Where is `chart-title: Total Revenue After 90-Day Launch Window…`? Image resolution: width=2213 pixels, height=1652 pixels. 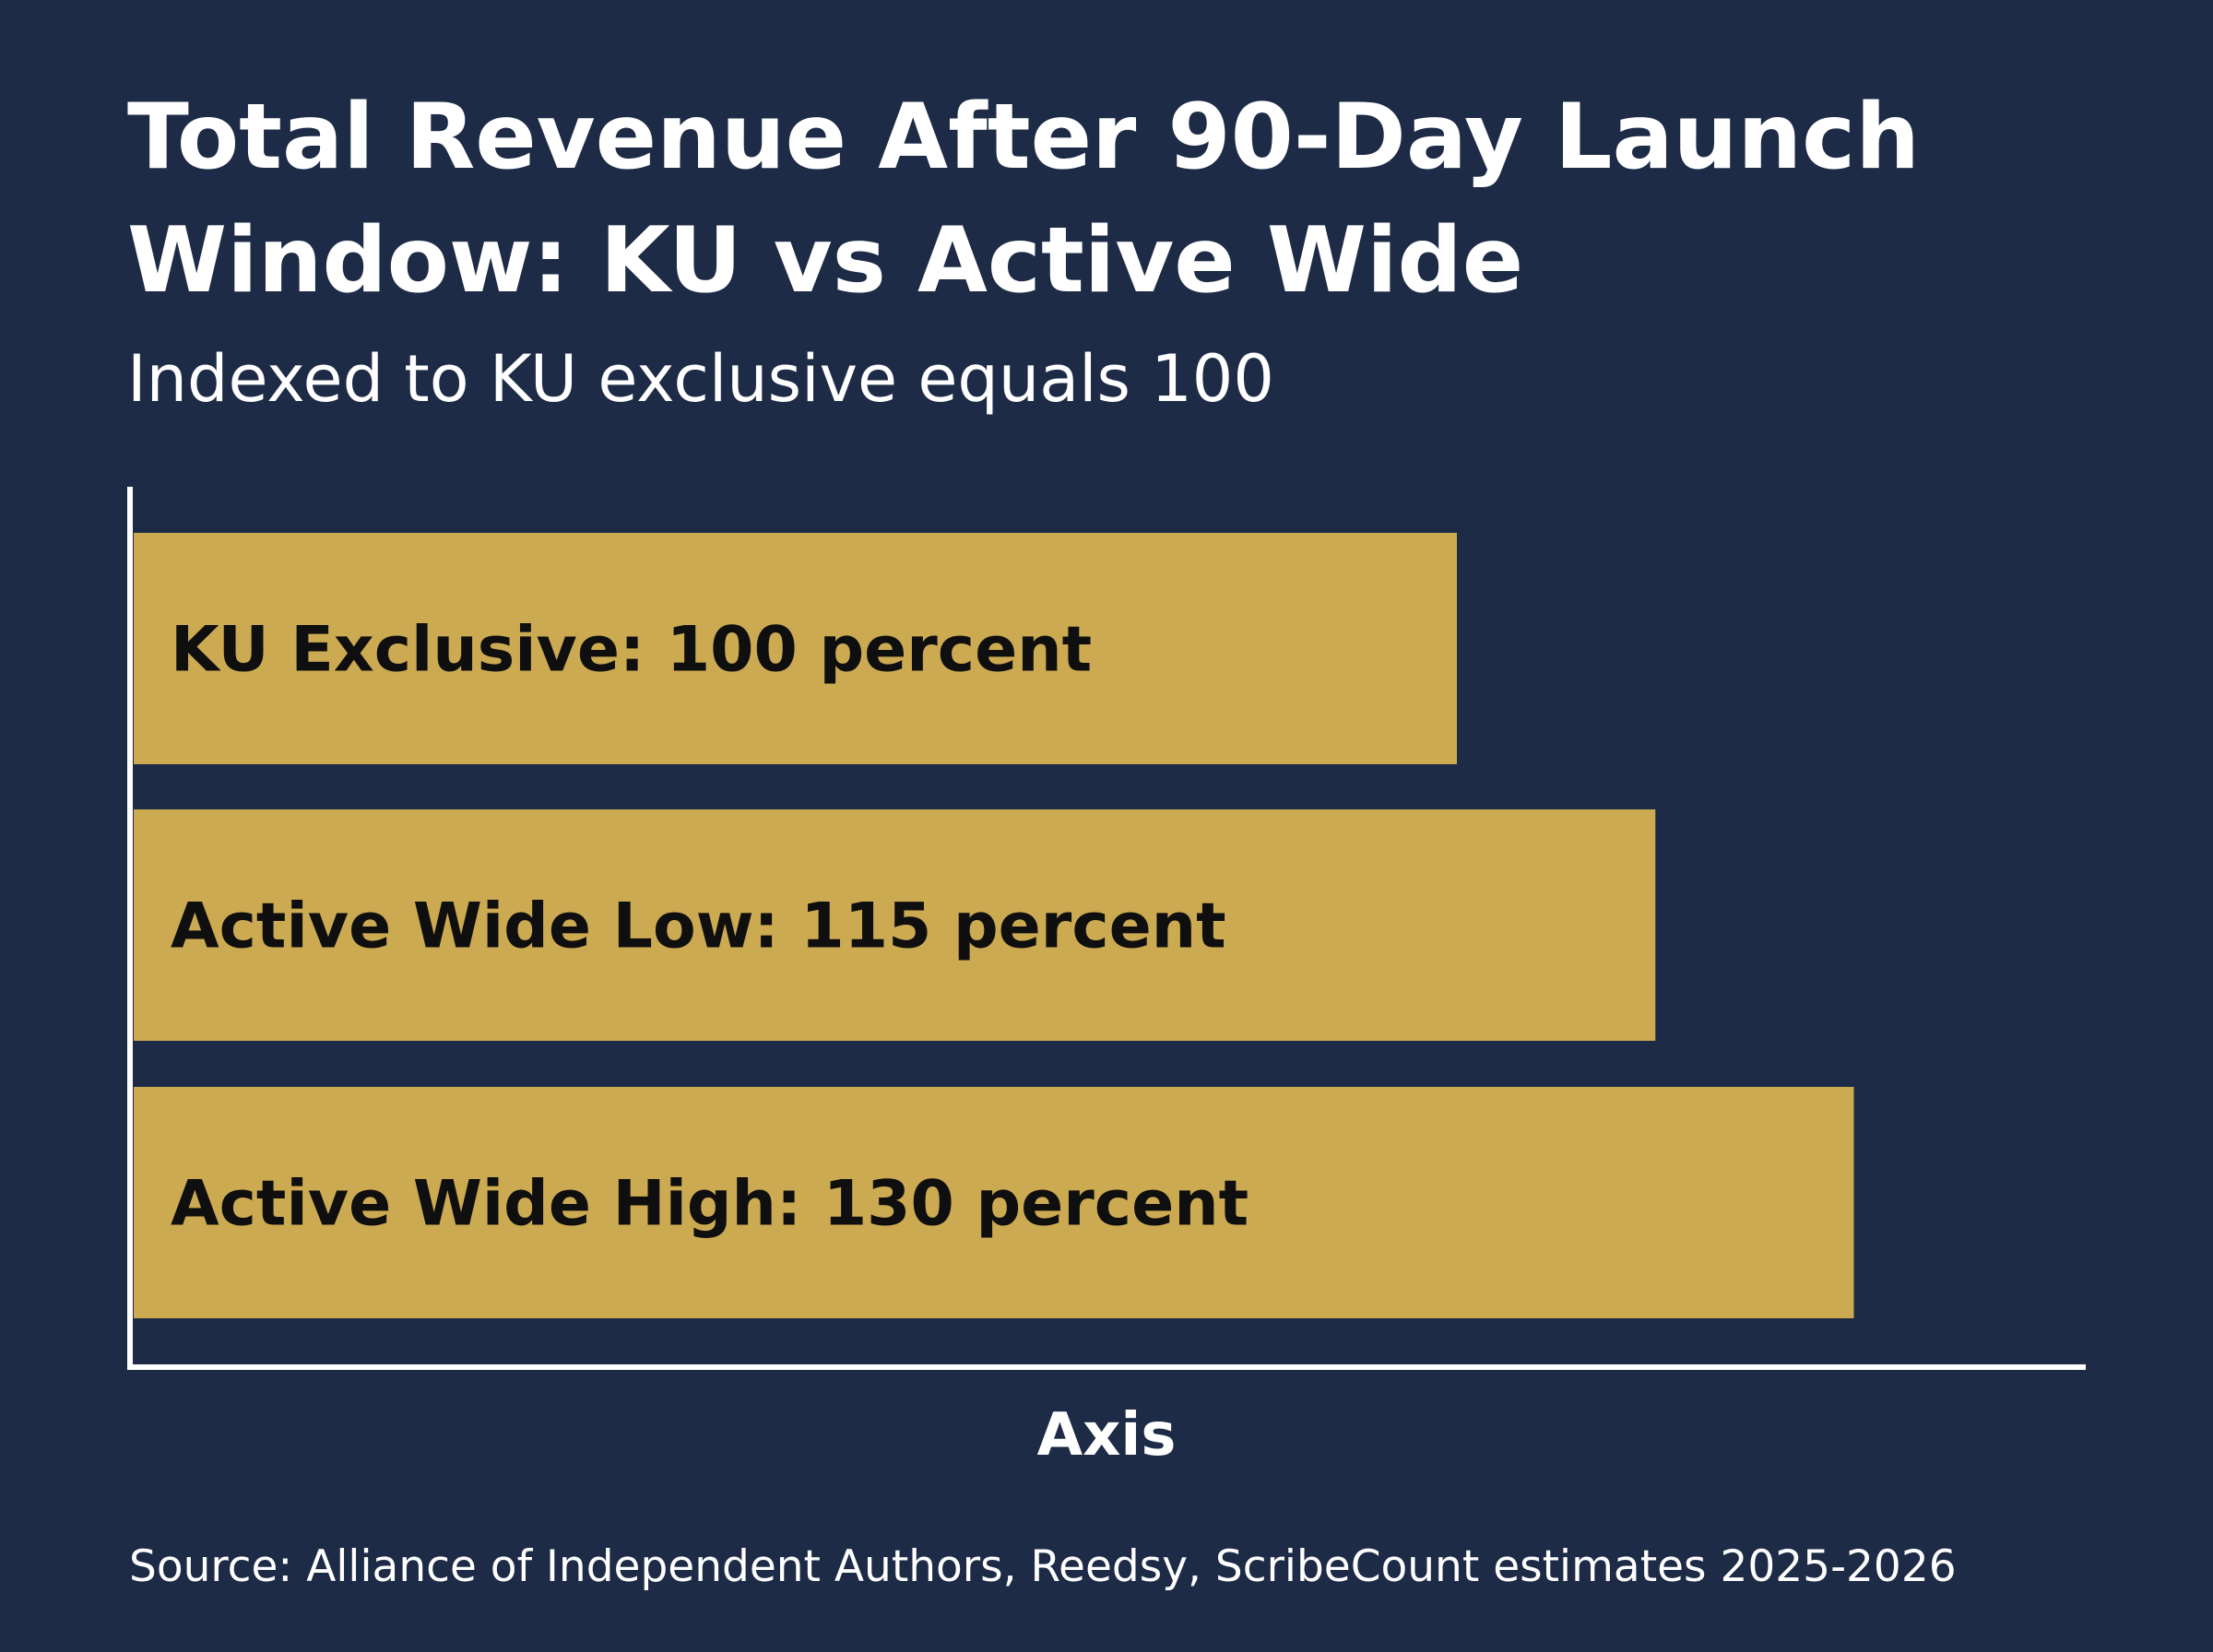 chart-title: Total Revenue After 90-Day Launch Window… is located at coordinates (1023, 199).